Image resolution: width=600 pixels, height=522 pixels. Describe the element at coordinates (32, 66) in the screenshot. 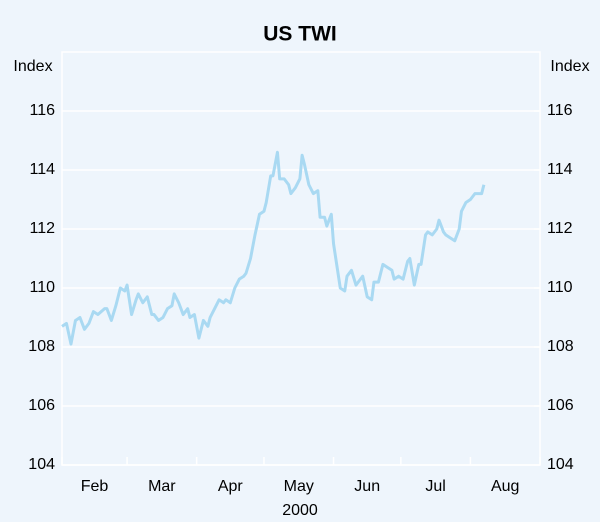

I see `y-axis-label: Index` at that location.